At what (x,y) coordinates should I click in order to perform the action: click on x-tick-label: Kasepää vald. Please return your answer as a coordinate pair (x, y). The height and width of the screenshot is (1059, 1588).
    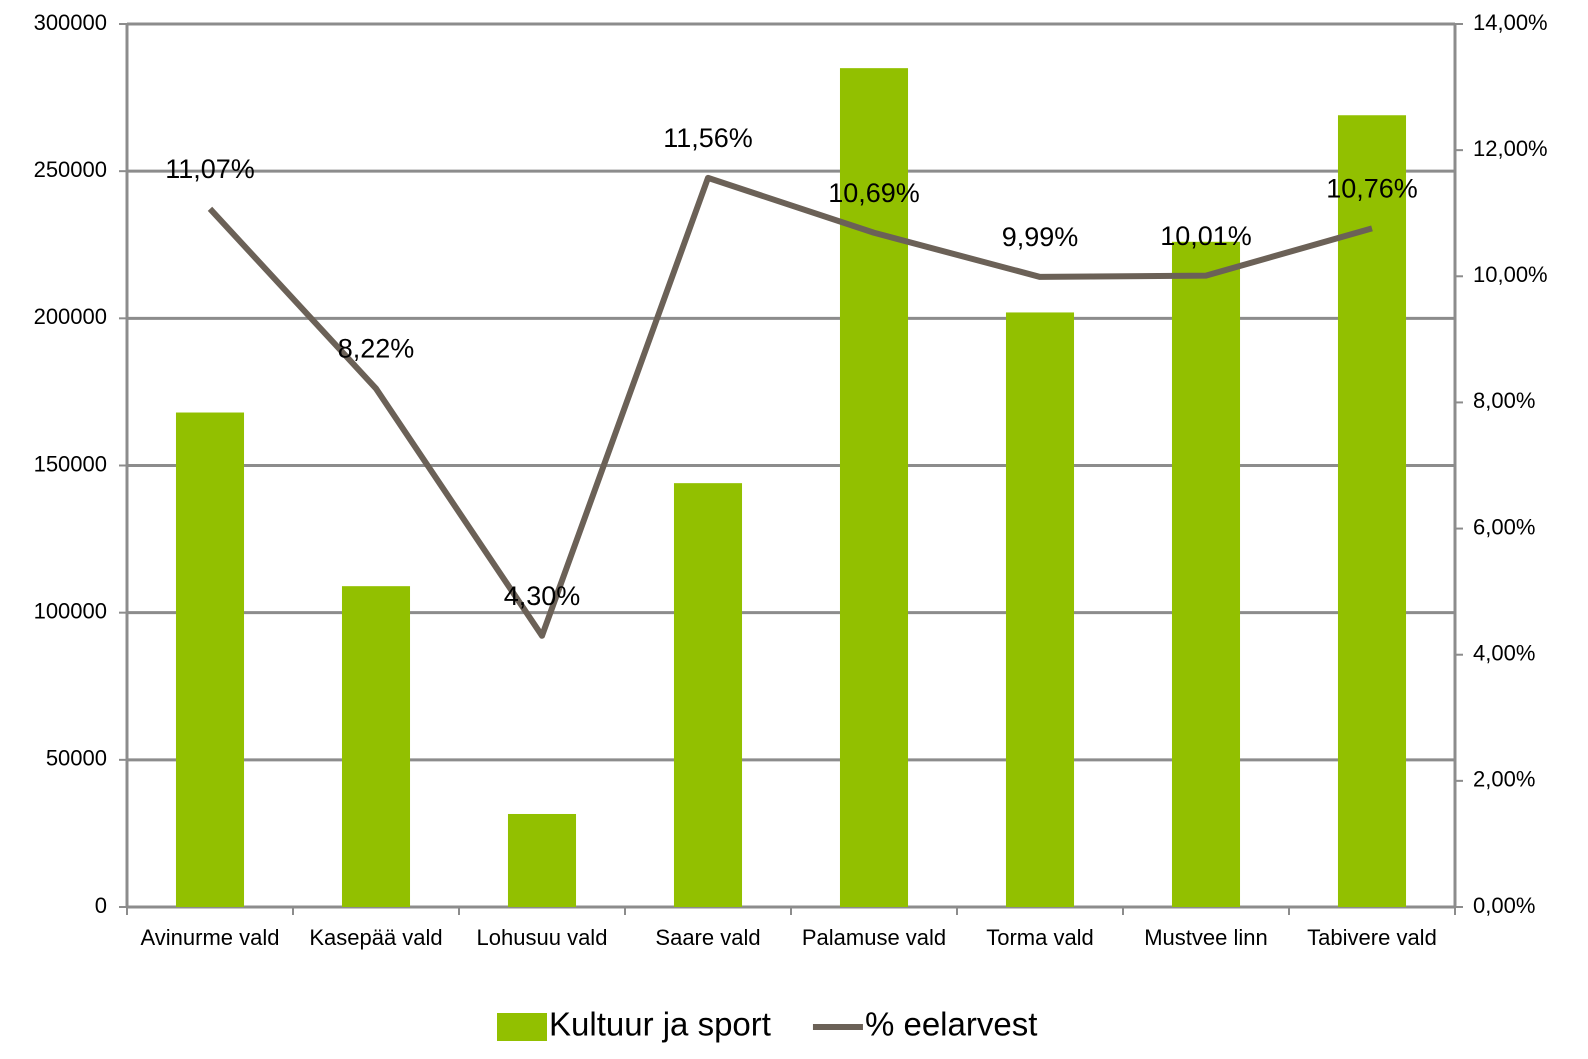
    Looking at the image, I should click on (375, 937).